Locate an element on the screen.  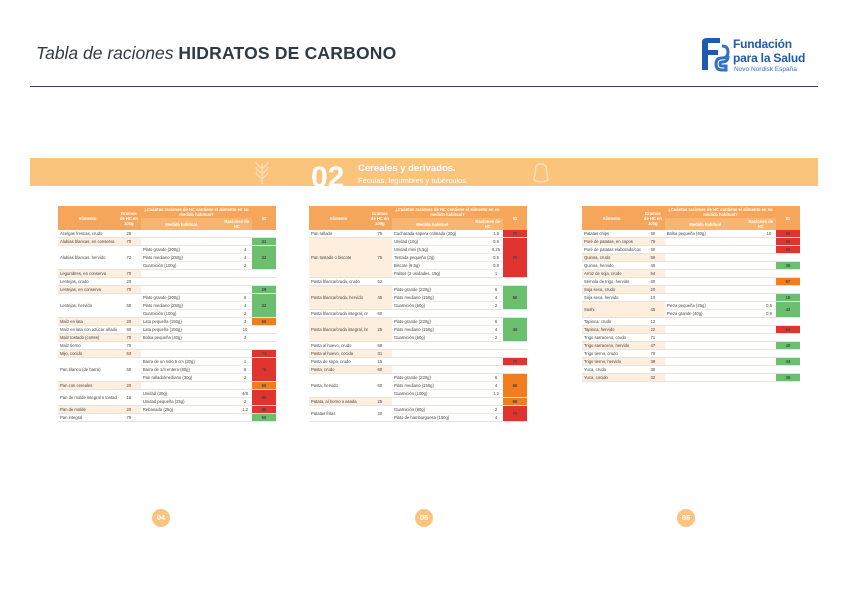
measure-label: Guarnición (100g) is located at coordinates (159, 265).